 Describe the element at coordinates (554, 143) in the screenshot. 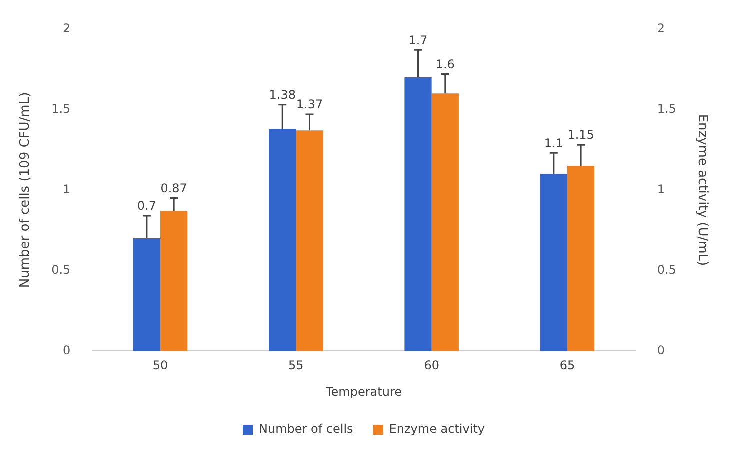

I see `data-label: 1.1` at that location.